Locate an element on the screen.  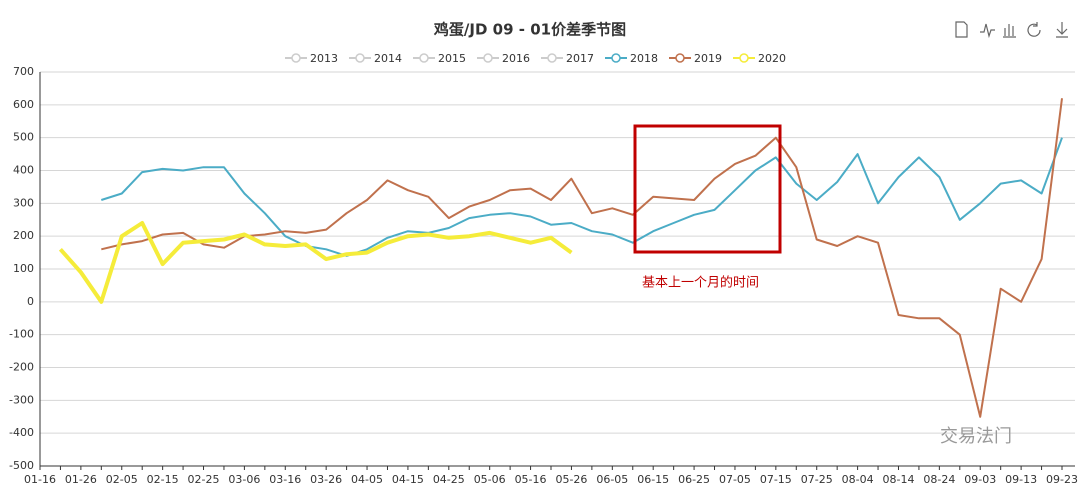
x-tick-label: 05-26 is located at coordinates (571, 479).